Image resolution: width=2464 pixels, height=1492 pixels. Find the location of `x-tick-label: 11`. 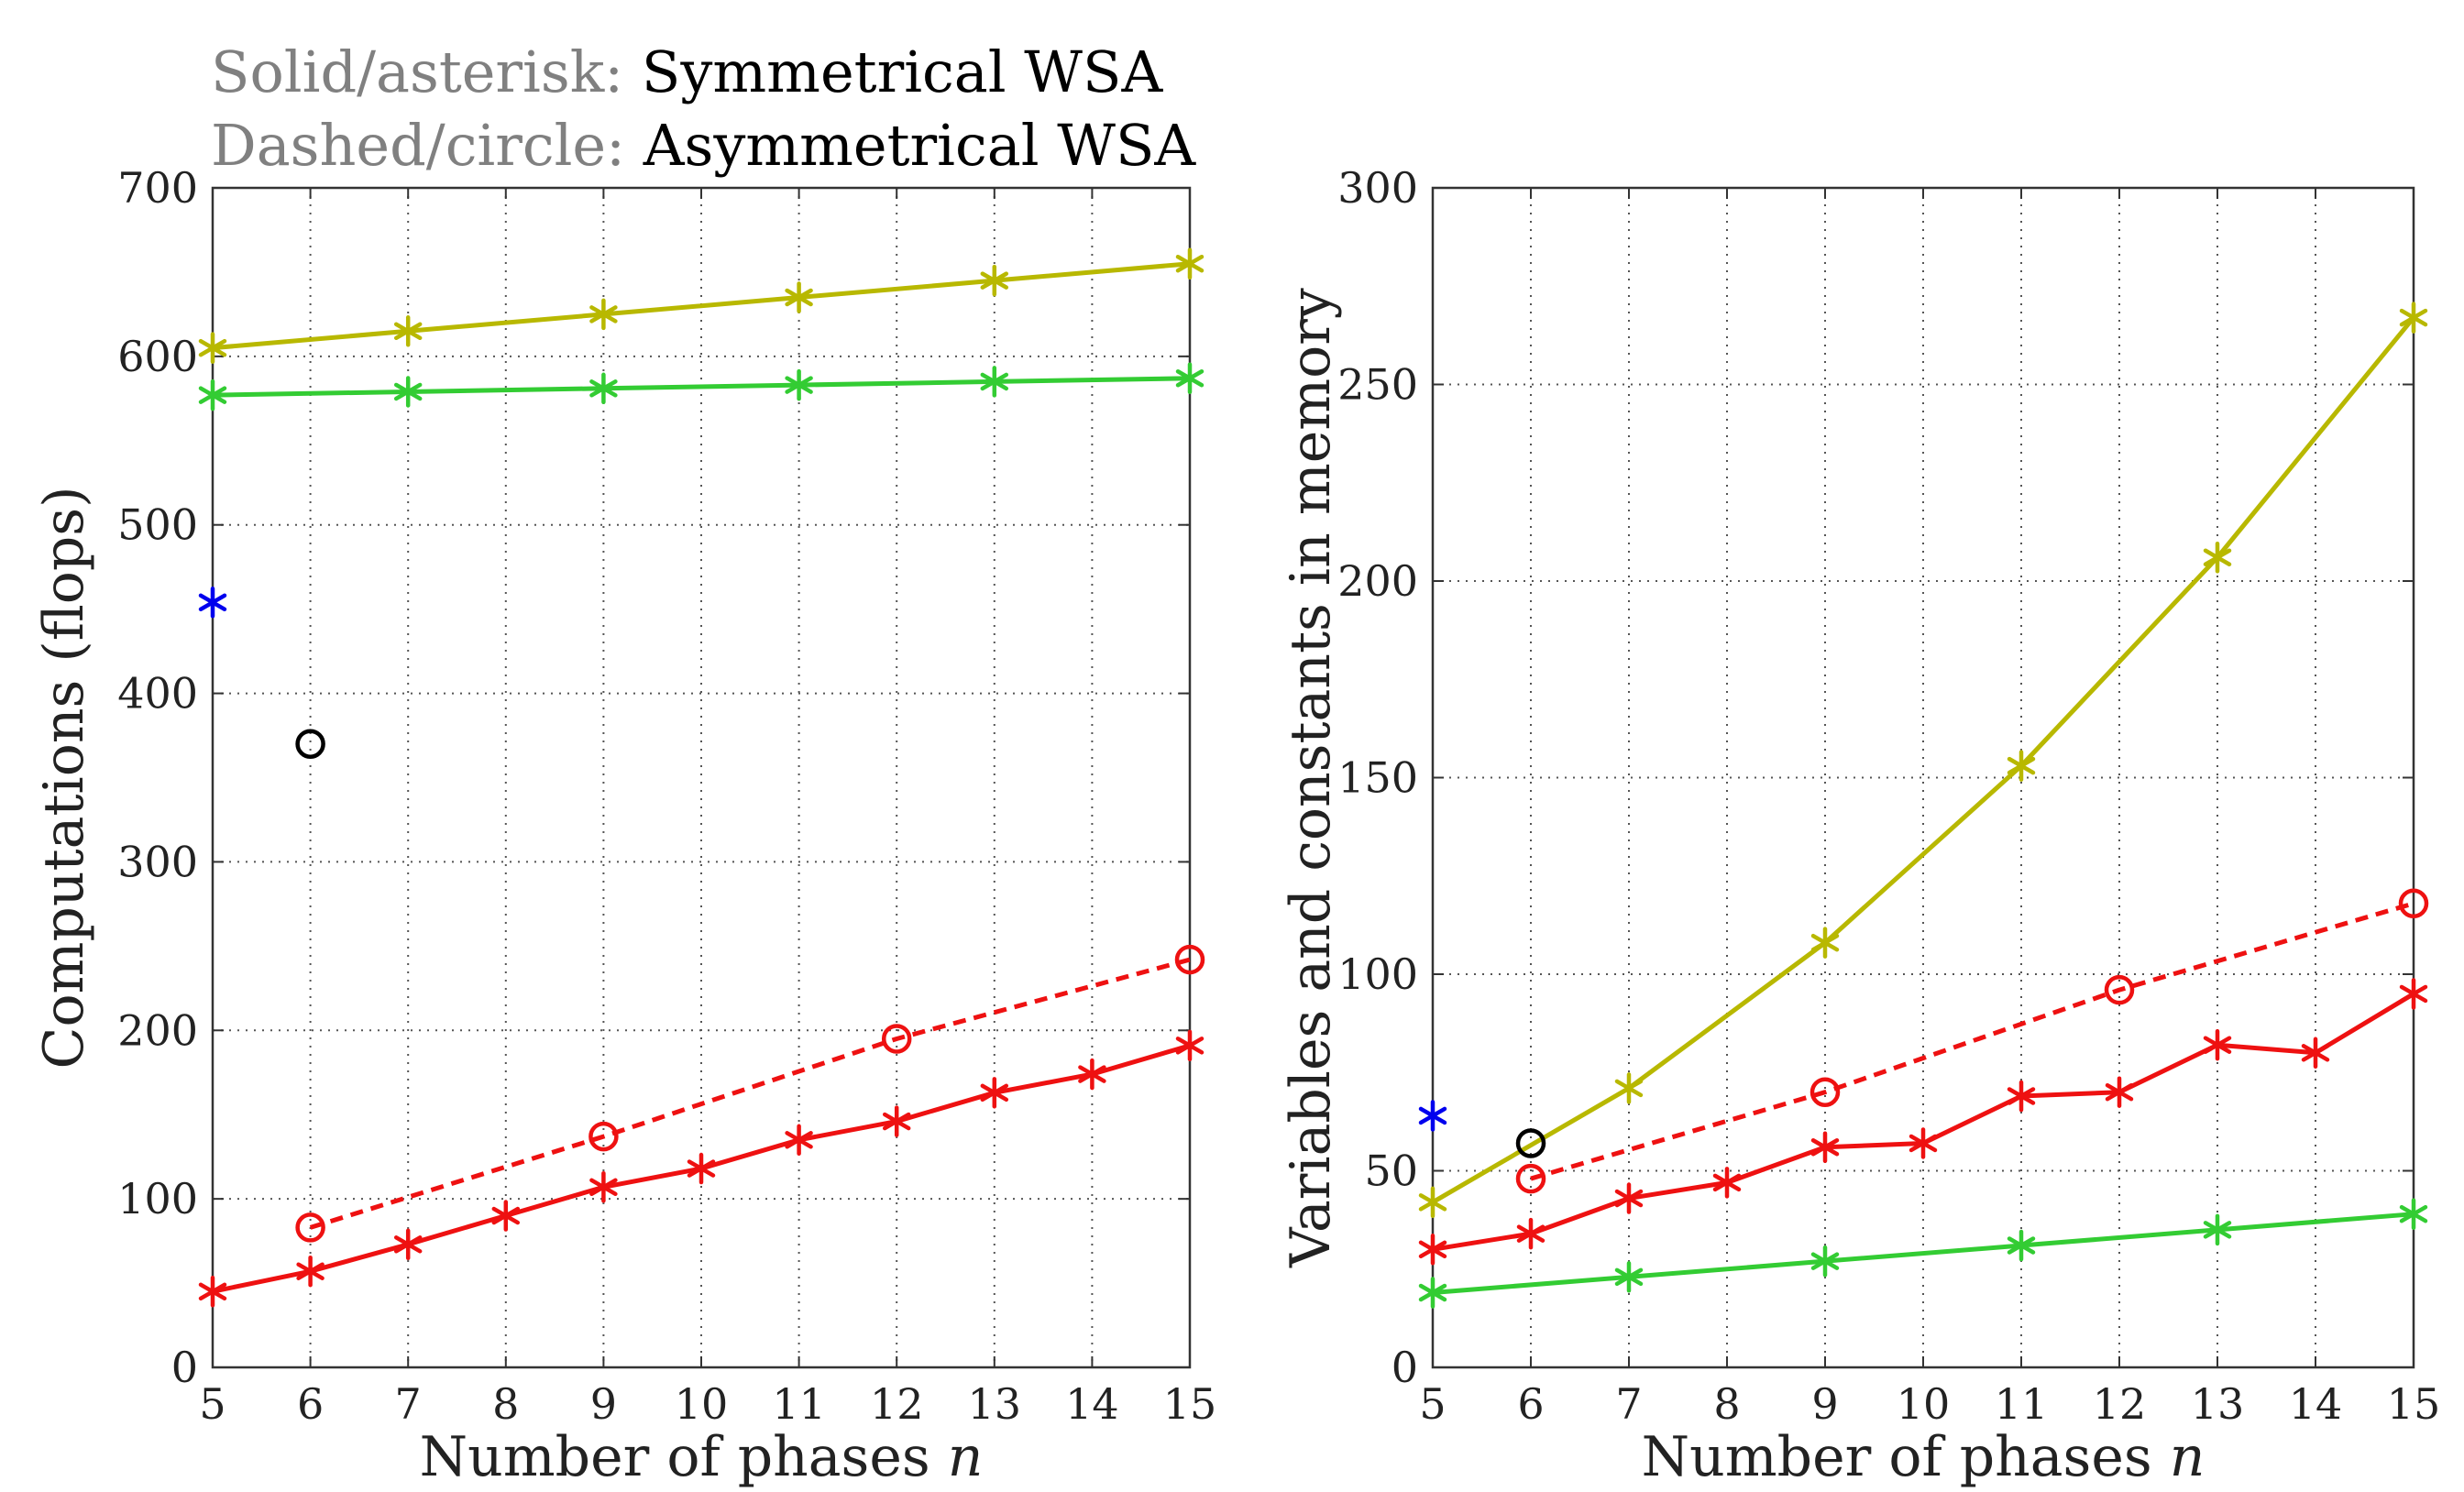

x-tick-label: 11 is located at coordinates (799, 1404).